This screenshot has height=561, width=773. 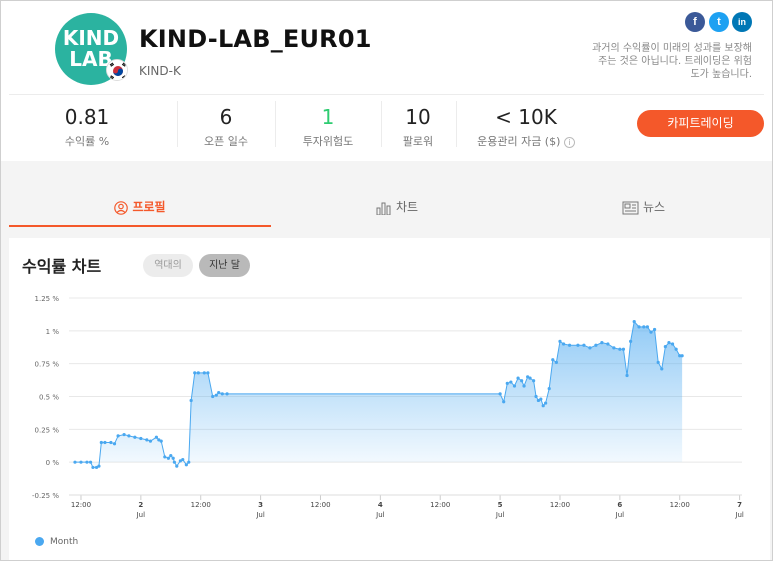 I want to click on chart-legend: Month, so click(x=56, y=542).